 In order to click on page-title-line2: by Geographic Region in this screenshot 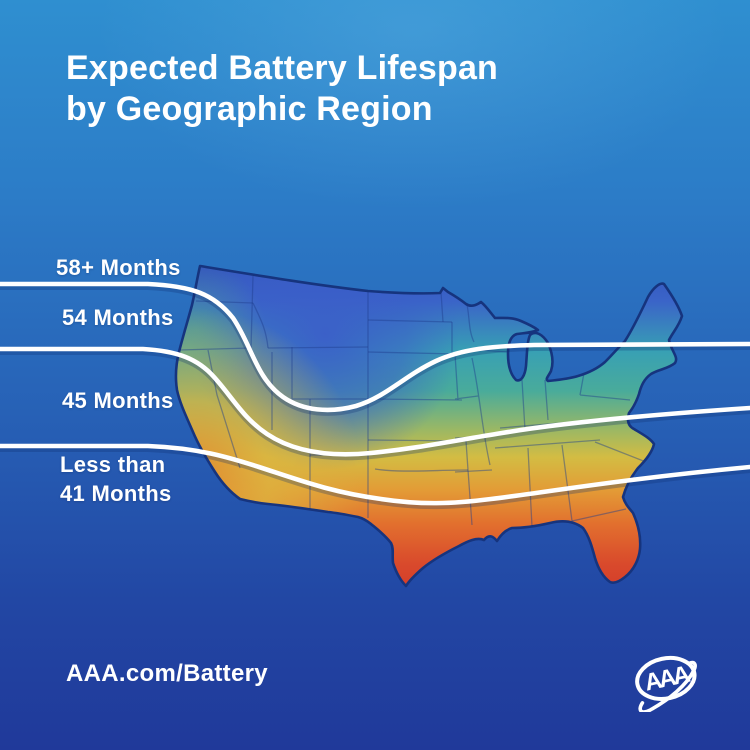, I will do `click(249, 109)`.